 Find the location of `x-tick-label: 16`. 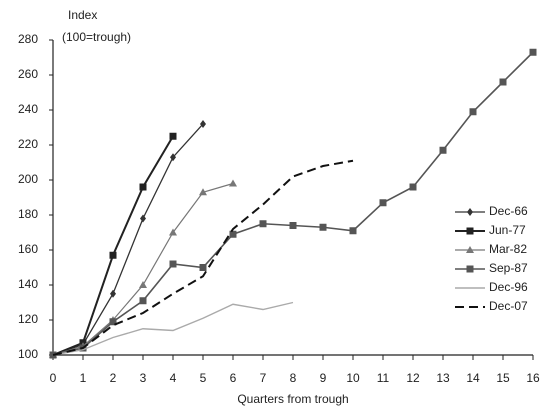

x-tick-label: 16 is located at coordinates (533, 378).